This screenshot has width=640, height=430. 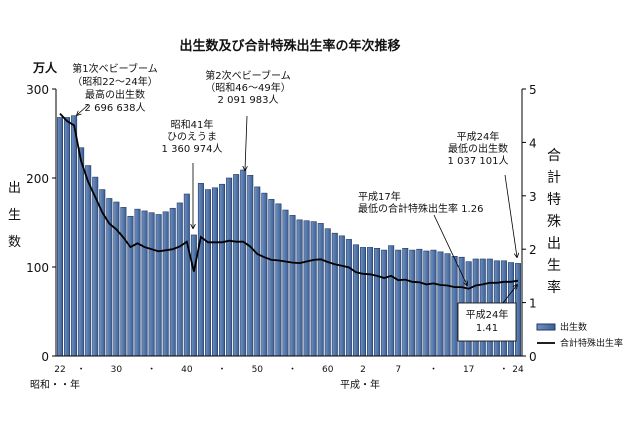 I want to click on annotation-hinoeuma: 昭和41年, so click(x=192, y=124).